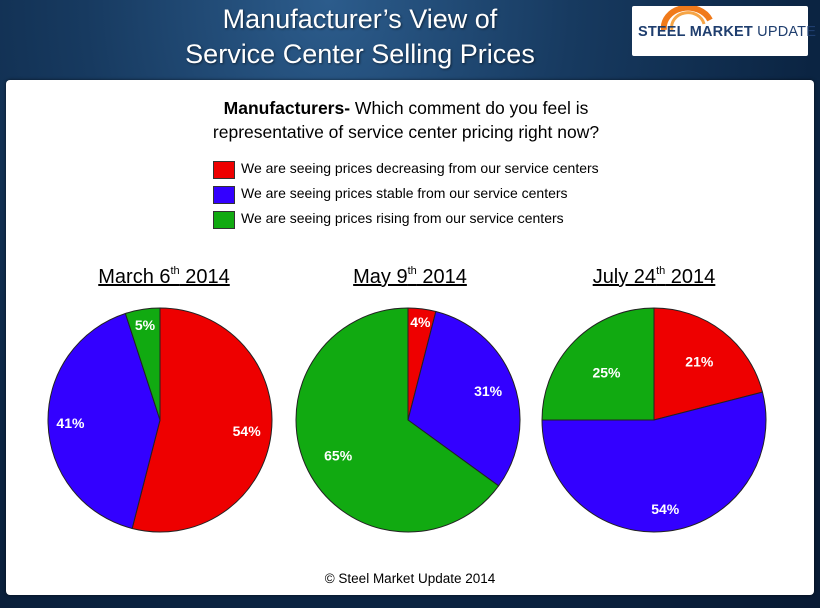  What do you see at coordinates (441, 277) in the screenshot?
I see `chart-title-may-year: 2014` at bounding box center [441, 277].